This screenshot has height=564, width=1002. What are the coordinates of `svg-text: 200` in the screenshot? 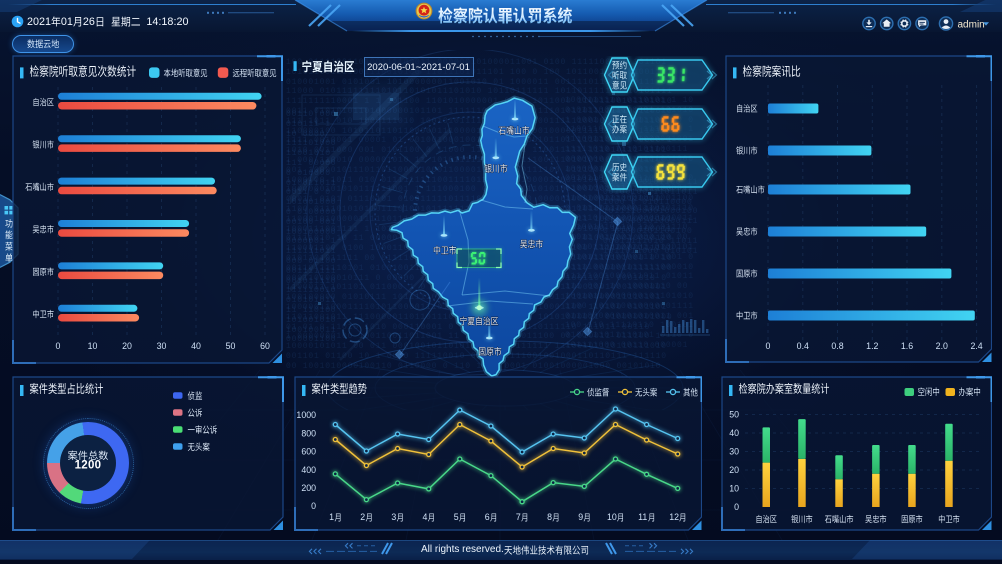 It's located at (308, 488).